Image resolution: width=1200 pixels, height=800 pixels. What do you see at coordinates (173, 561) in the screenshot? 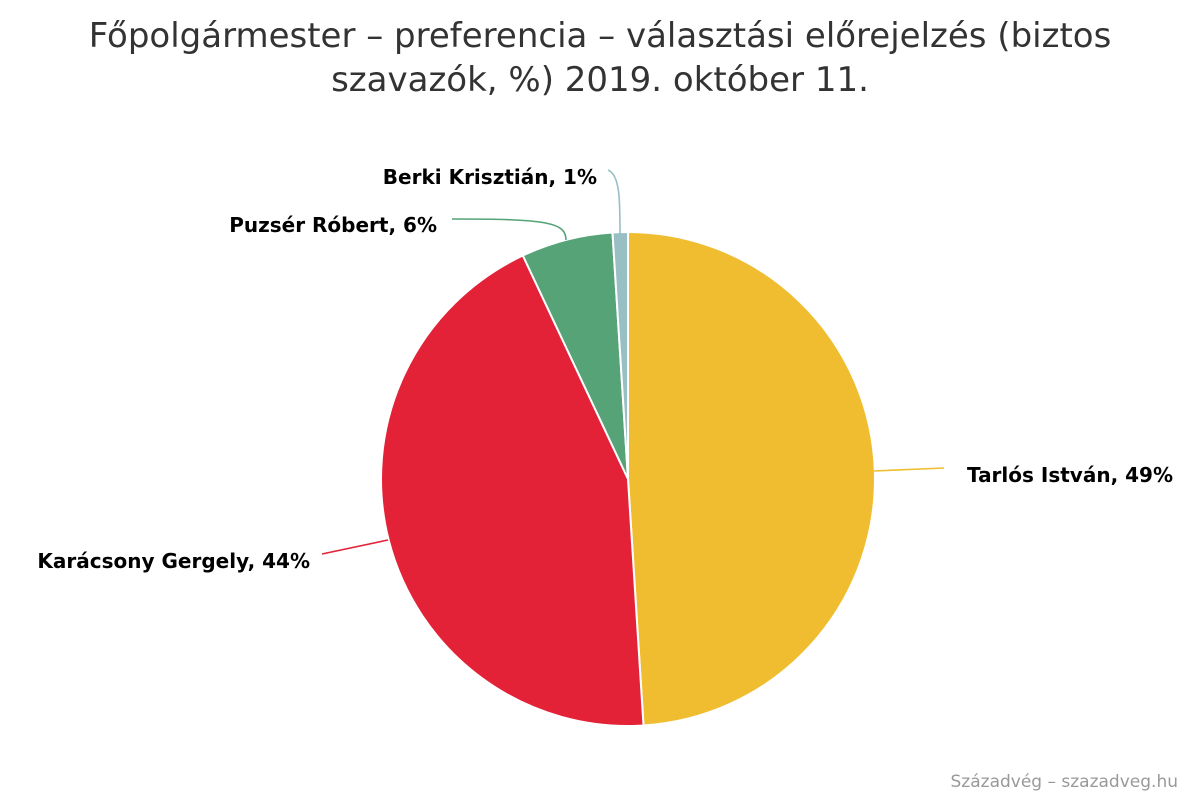
I see `data-label-1: Karácsony Gergely, 44%` at bounding box center [173, 561].